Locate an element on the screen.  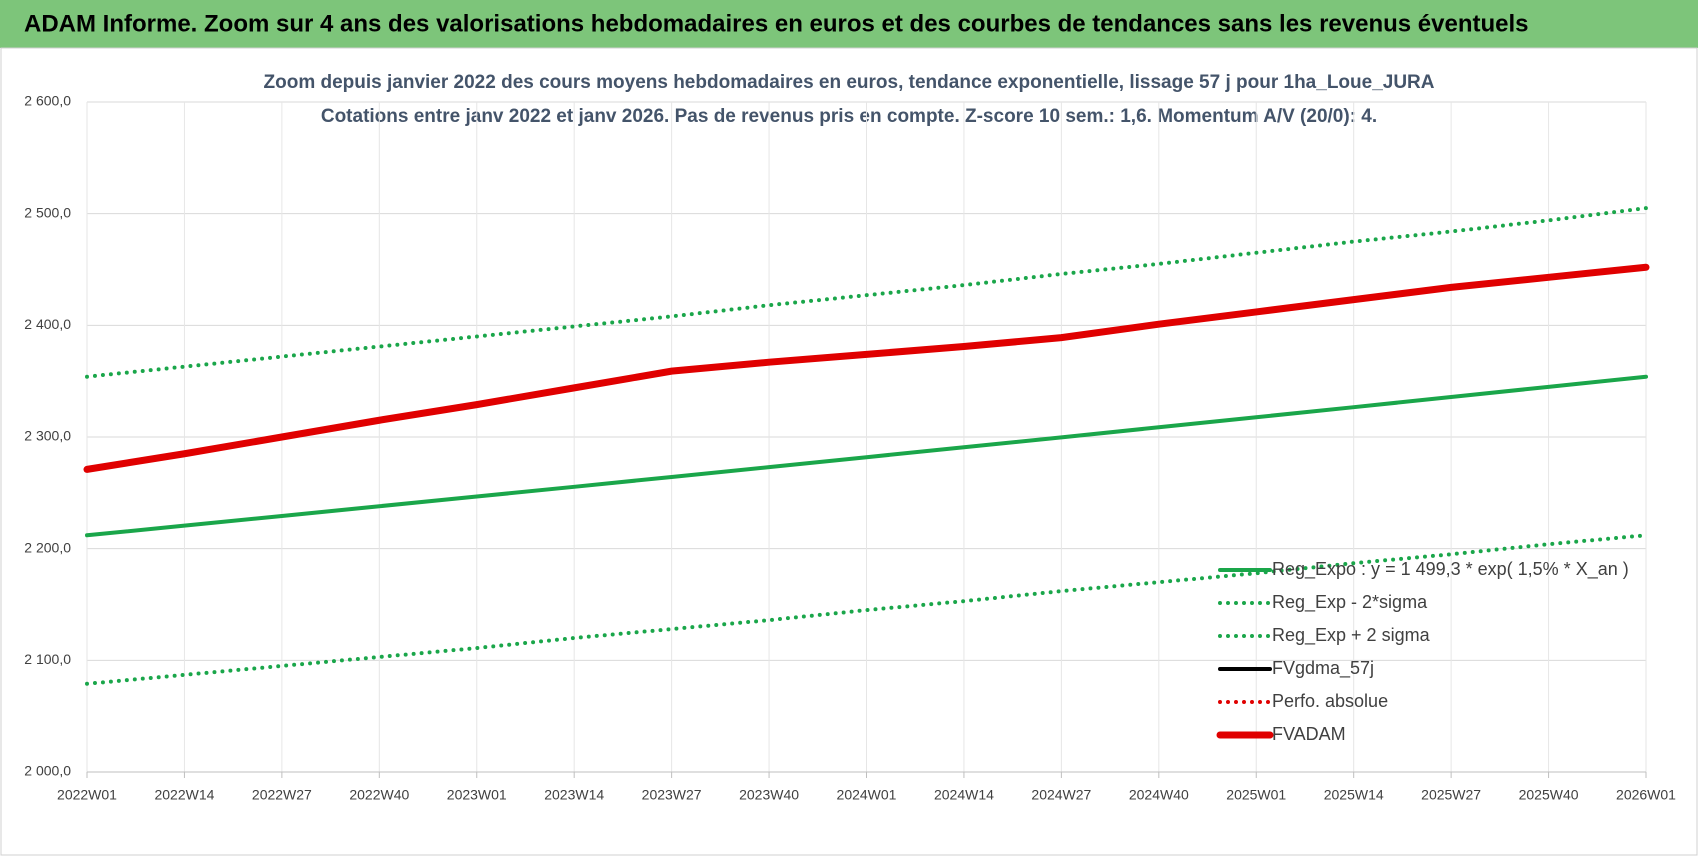
y-tick-label: 2 100,0 is located at coordinates (47, 659).